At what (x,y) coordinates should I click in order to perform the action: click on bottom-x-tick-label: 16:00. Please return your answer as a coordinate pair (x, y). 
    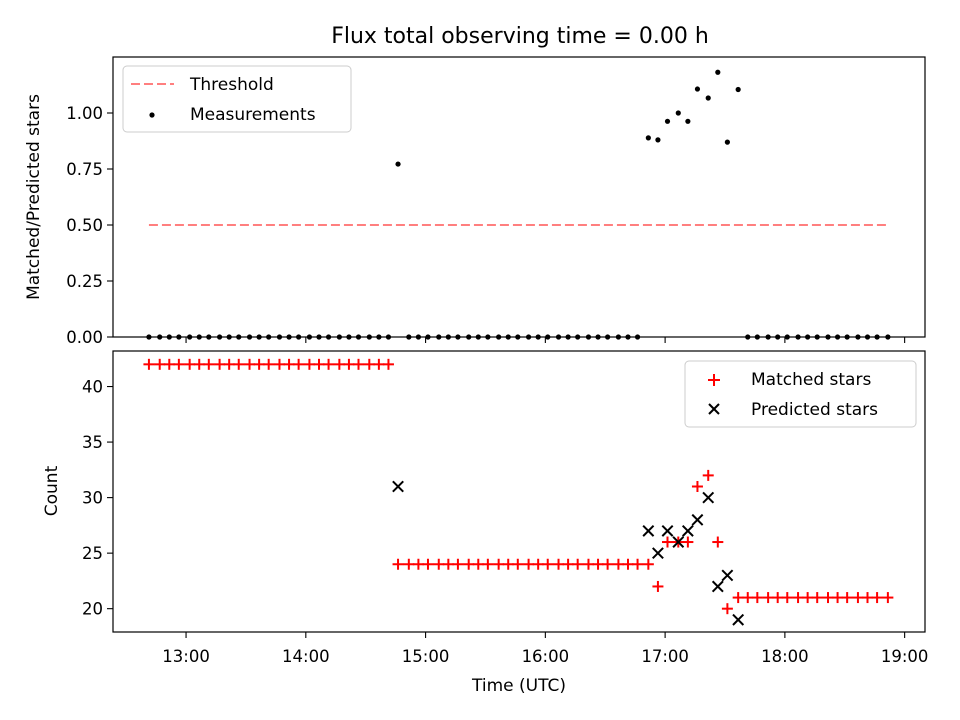
    Looking at the image, I should click on (546, 656).